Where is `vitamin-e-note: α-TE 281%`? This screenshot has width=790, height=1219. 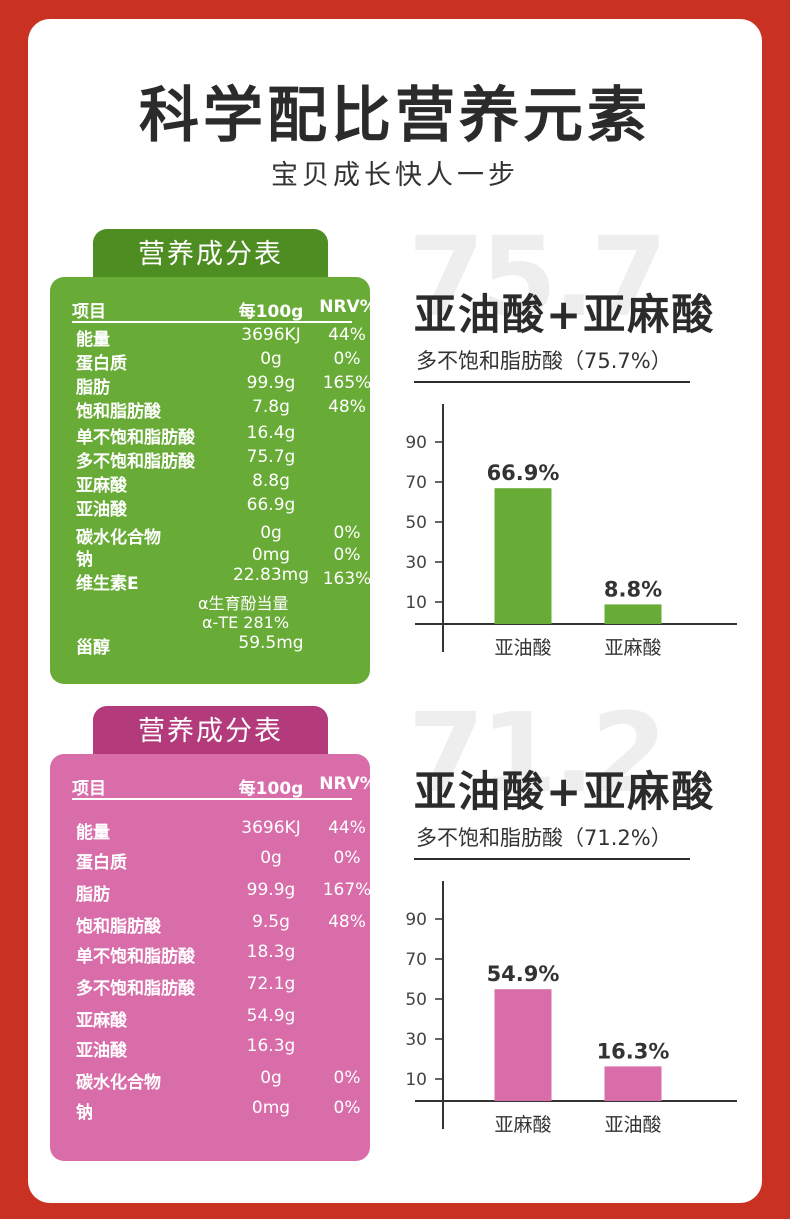
vitamin-e-note: α-TE 281% is located at coordinates (246, 622).